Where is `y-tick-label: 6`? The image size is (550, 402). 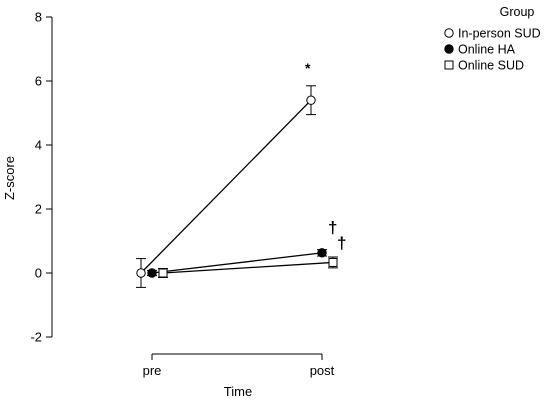 y-tick-label: 6 is located at coordinates (38, 81).